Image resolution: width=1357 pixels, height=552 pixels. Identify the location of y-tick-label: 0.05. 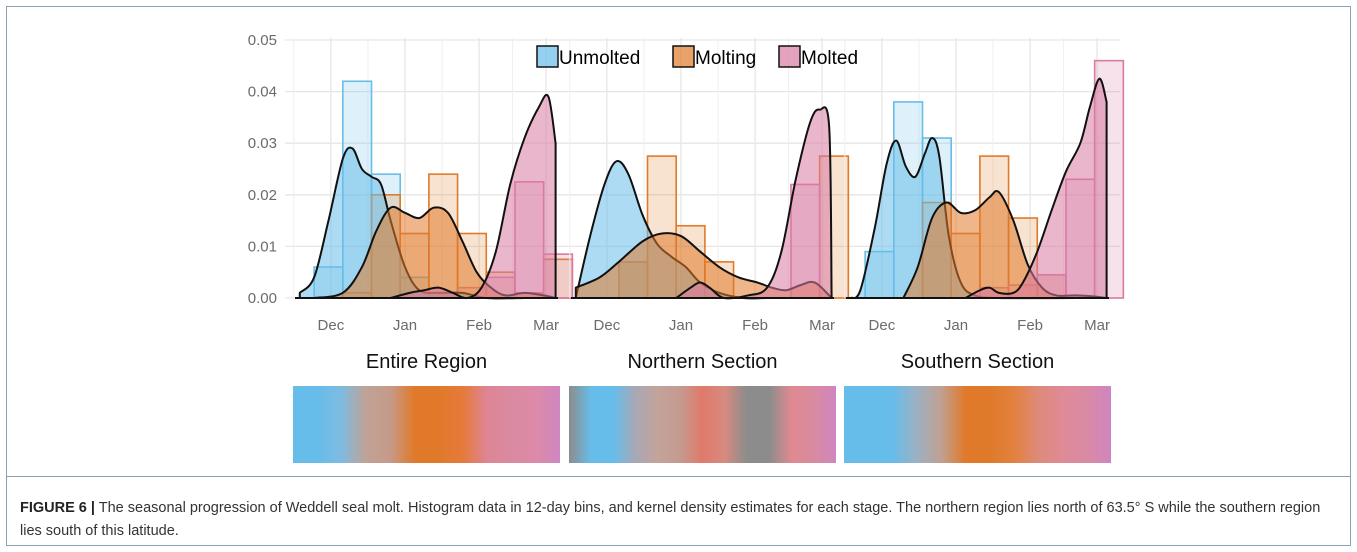
(262, 40).